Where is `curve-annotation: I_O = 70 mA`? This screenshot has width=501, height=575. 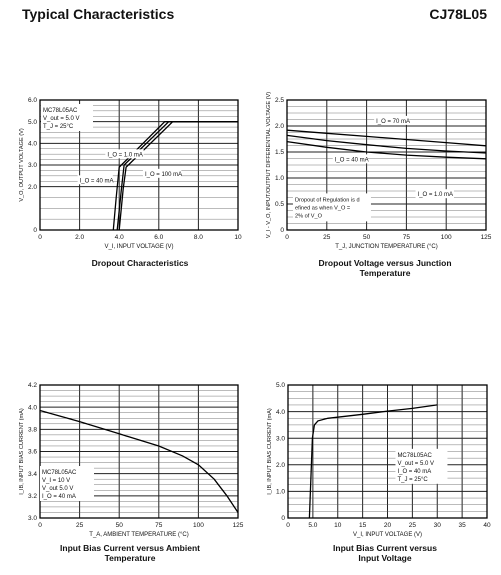 curve-annotation: I_O = 70 mA is located at coordinates (393, 122).